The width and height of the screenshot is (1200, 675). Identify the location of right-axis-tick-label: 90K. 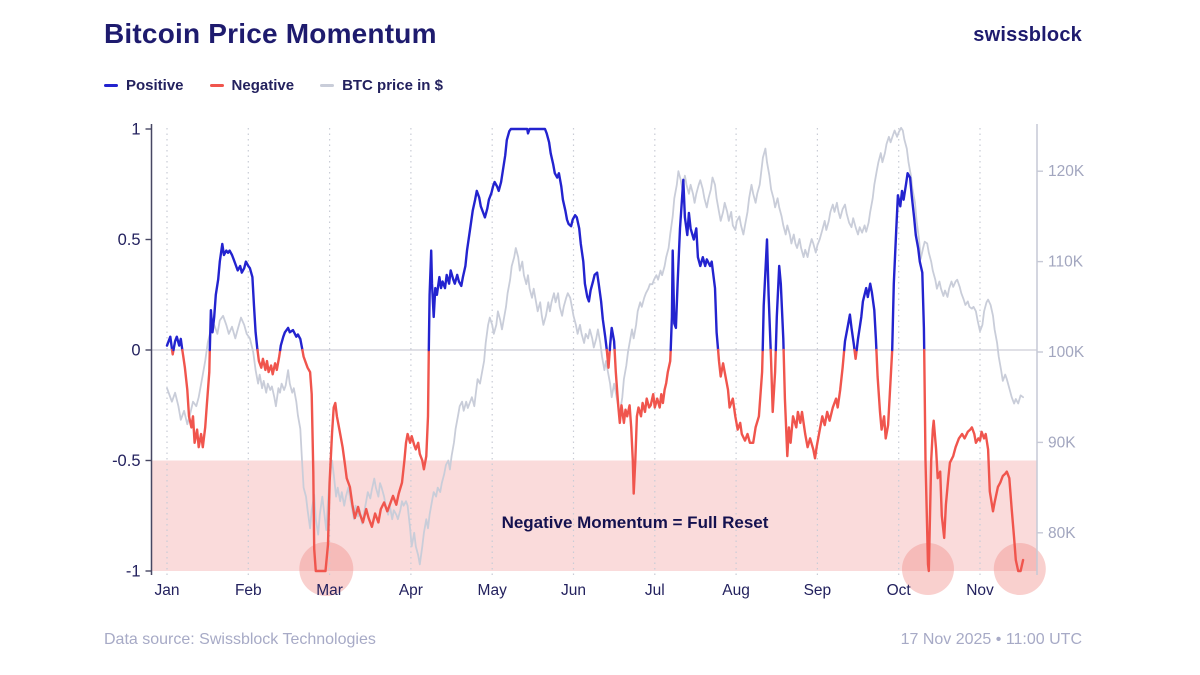
(1062, 442).